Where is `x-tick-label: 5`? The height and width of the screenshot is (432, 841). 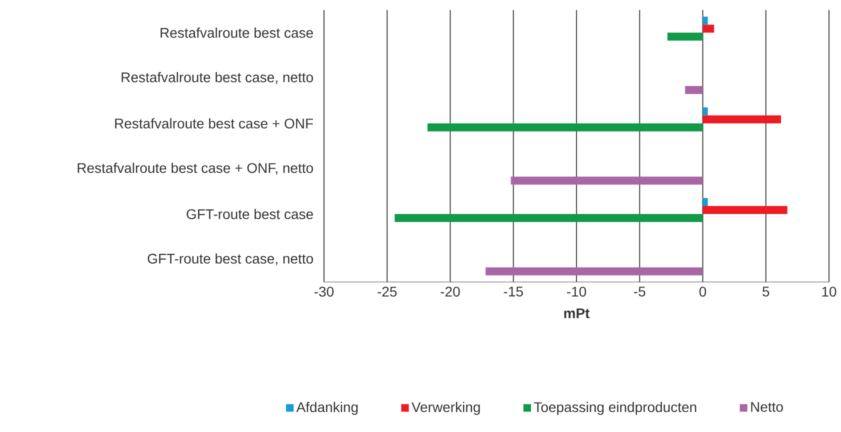
x-tick-label: 5 is located at coordinates (766, 291).